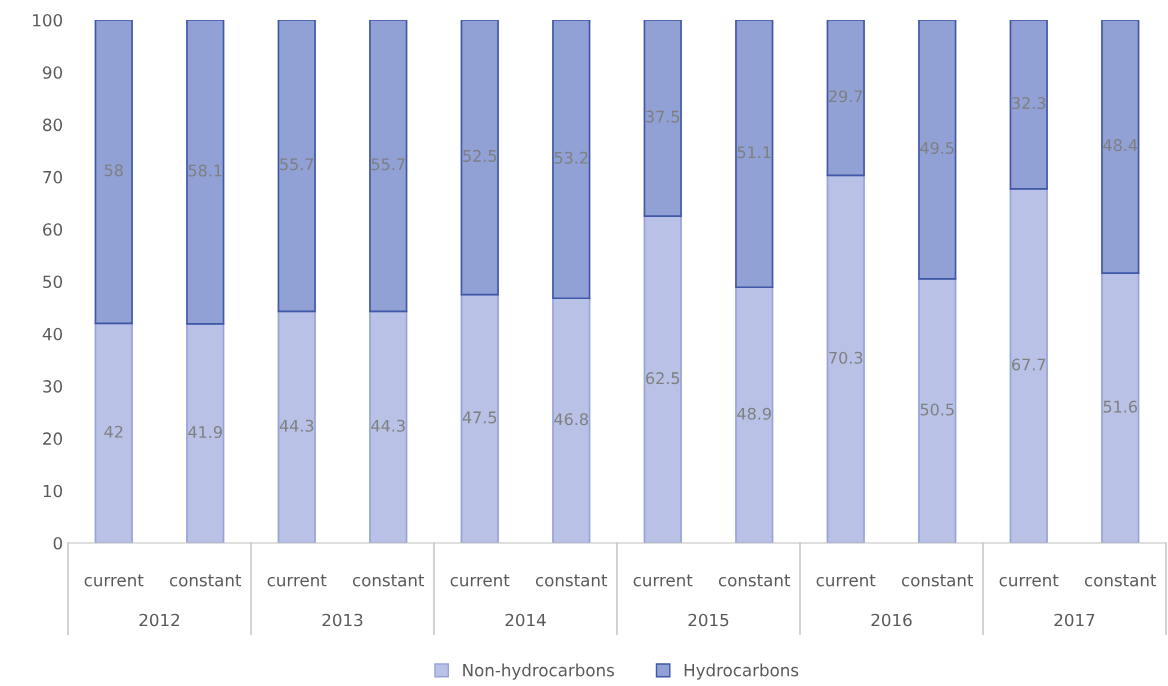  Describe the element at coordinates (571, 157) in the screenshot. I see `data-label: 53.2` at that location.